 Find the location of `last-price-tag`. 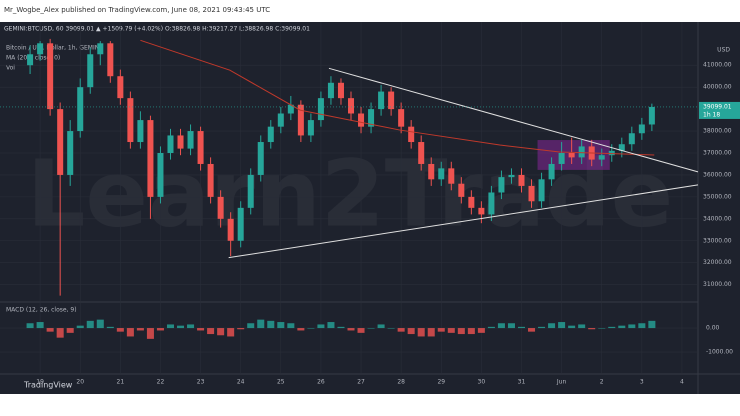

last-price-tag is located at coordinates (719, 110).